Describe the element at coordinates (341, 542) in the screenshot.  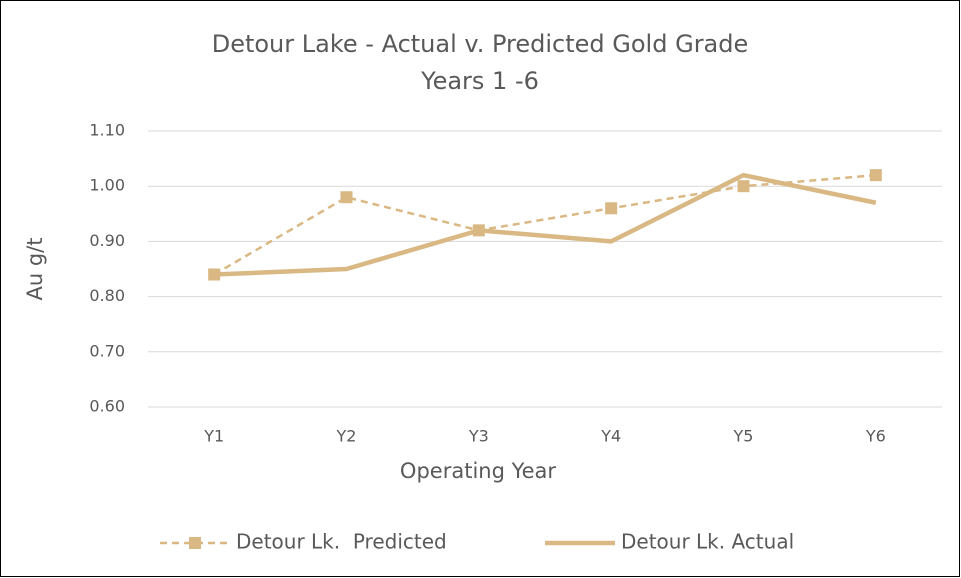
I see `legend-label: Detour Lk. Predicted` at that location.